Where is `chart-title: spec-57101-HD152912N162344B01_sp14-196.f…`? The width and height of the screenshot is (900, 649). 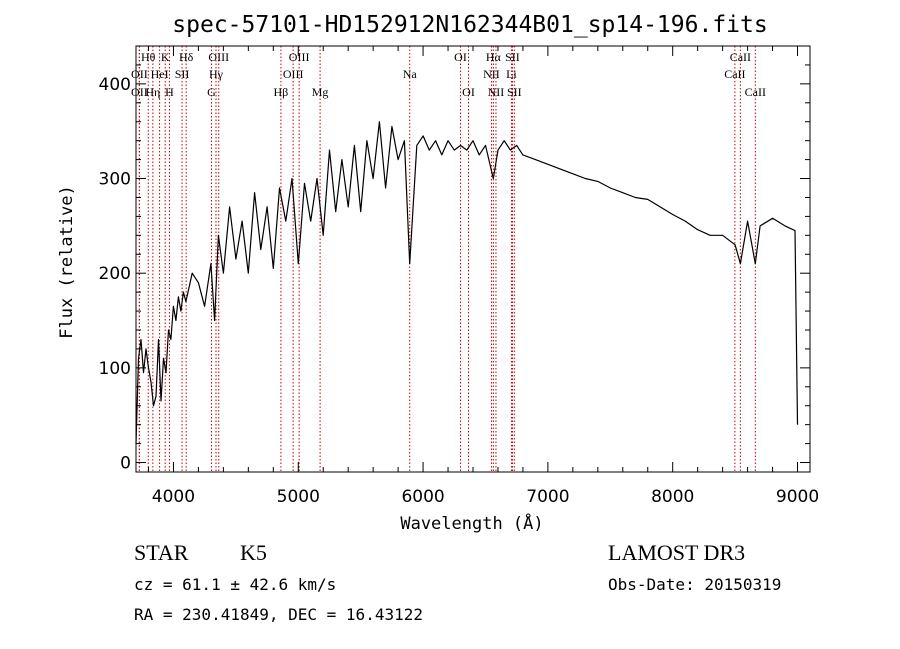
chart-title: spec-57101-HD152912N162344B01_sp14-196.f… is located at coordinates (469, 25).